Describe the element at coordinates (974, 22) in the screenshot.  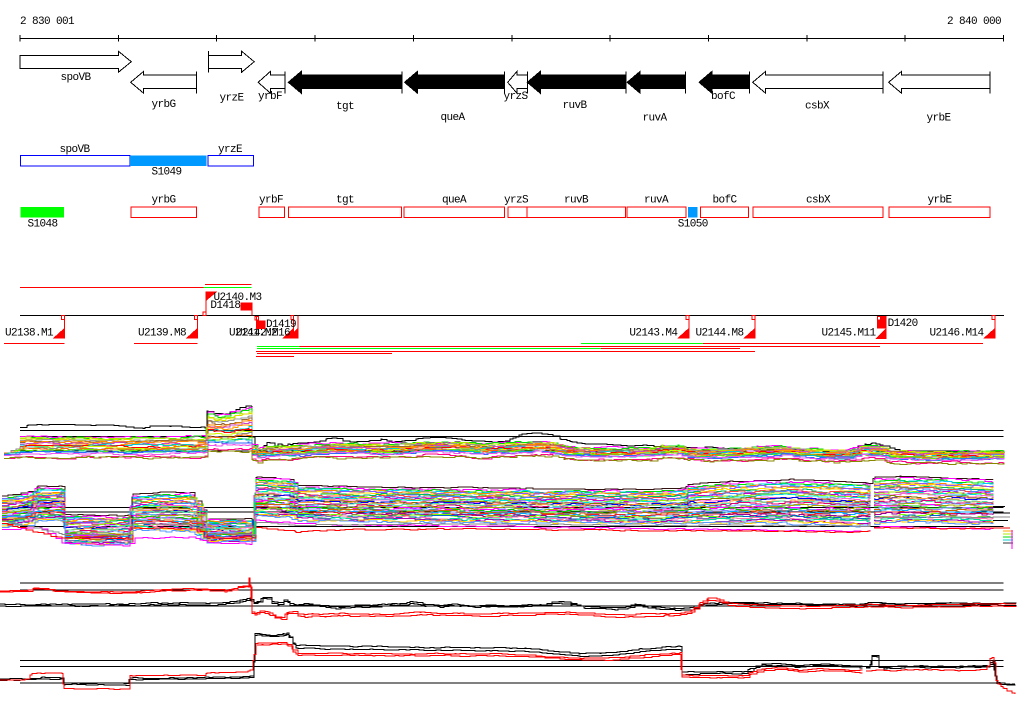
I see `svg-text: 2 840 000` at that location.